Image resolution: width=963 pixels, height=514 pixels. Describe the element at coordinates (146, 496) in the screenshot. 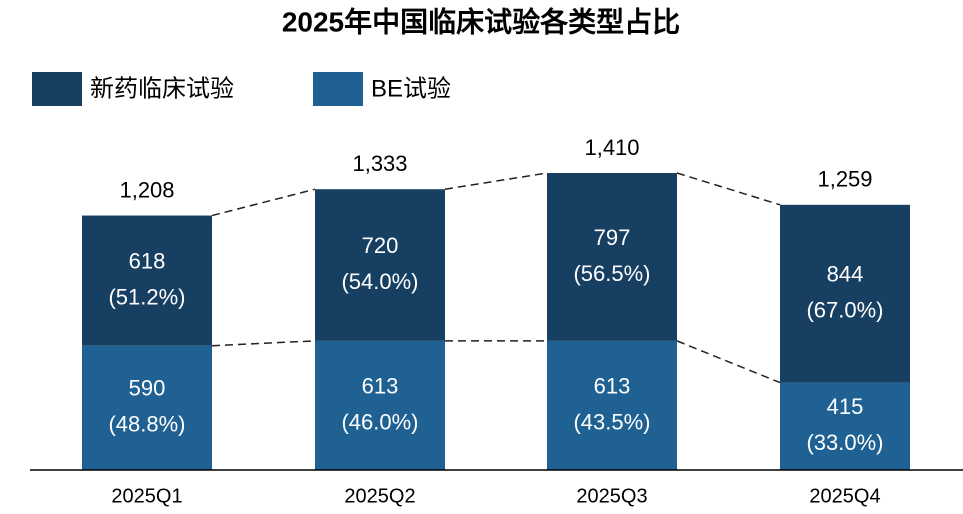

I see `x-tick-label: 2025Q1` at that location.